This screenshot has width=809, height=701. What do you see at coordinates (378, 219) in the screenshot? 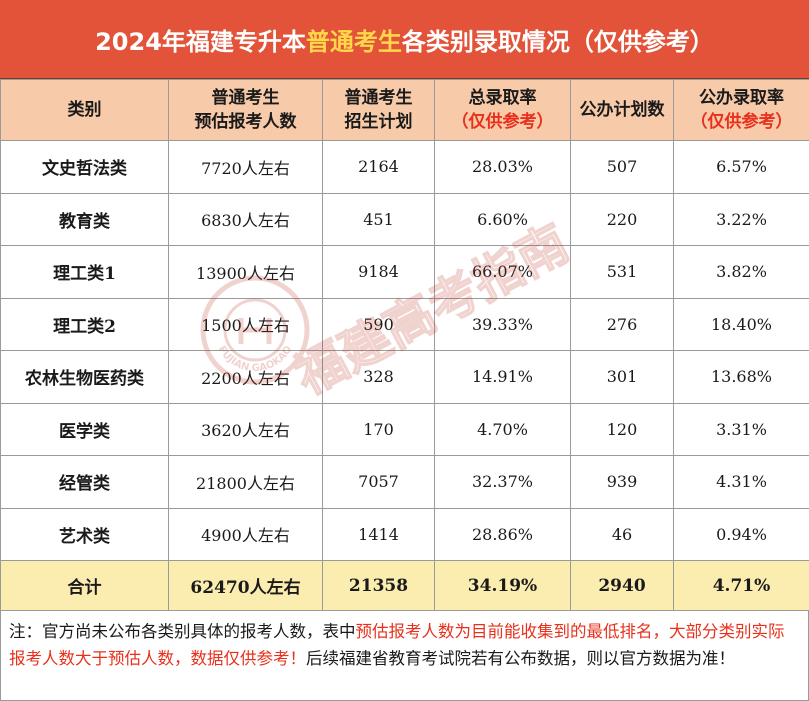
I see `cell-plan: 451` at bounding box center [378, 219].